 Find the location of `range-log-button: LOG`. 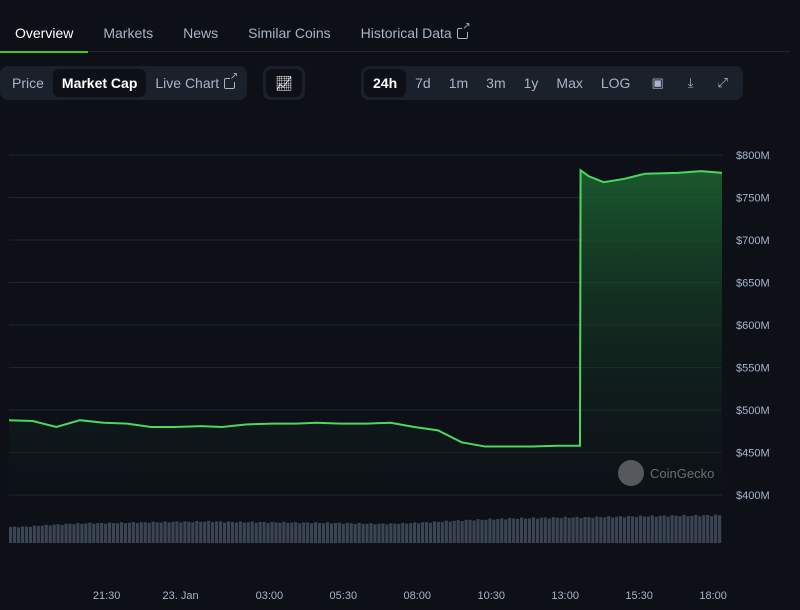

range-log-button: LOG is located at coordinates (615, 83).